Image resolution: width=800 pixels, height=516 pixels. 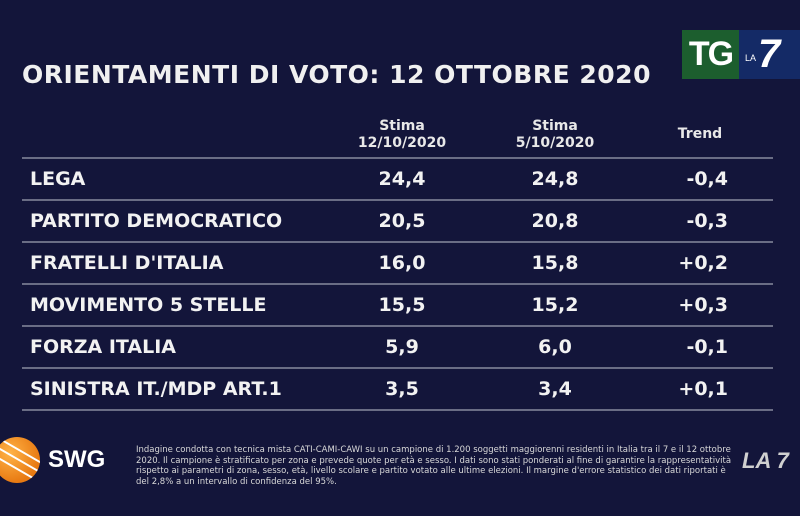 What do you see at coordinates (710, 54) in the screenshot?
I see `tg-logo-text: TG` at bounding box center [710, 54].